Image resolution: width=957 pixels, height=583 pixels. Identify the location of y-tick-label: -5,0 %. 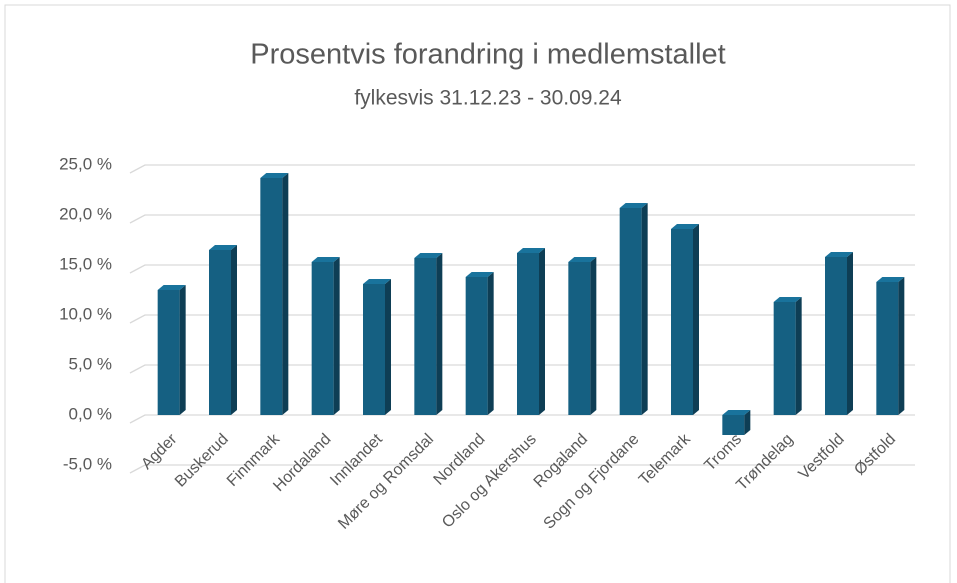
(87, 463).